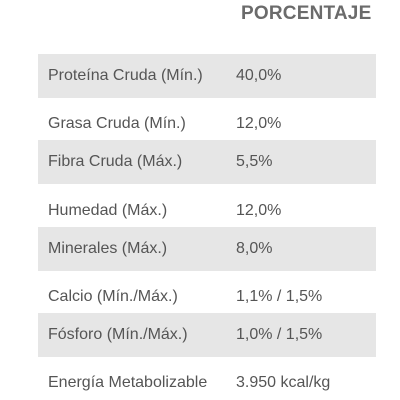  What do you see at coordinates (254, 161) in the screenshot?
I see `row-value: 5,5%` at bounding box center [254, 161].